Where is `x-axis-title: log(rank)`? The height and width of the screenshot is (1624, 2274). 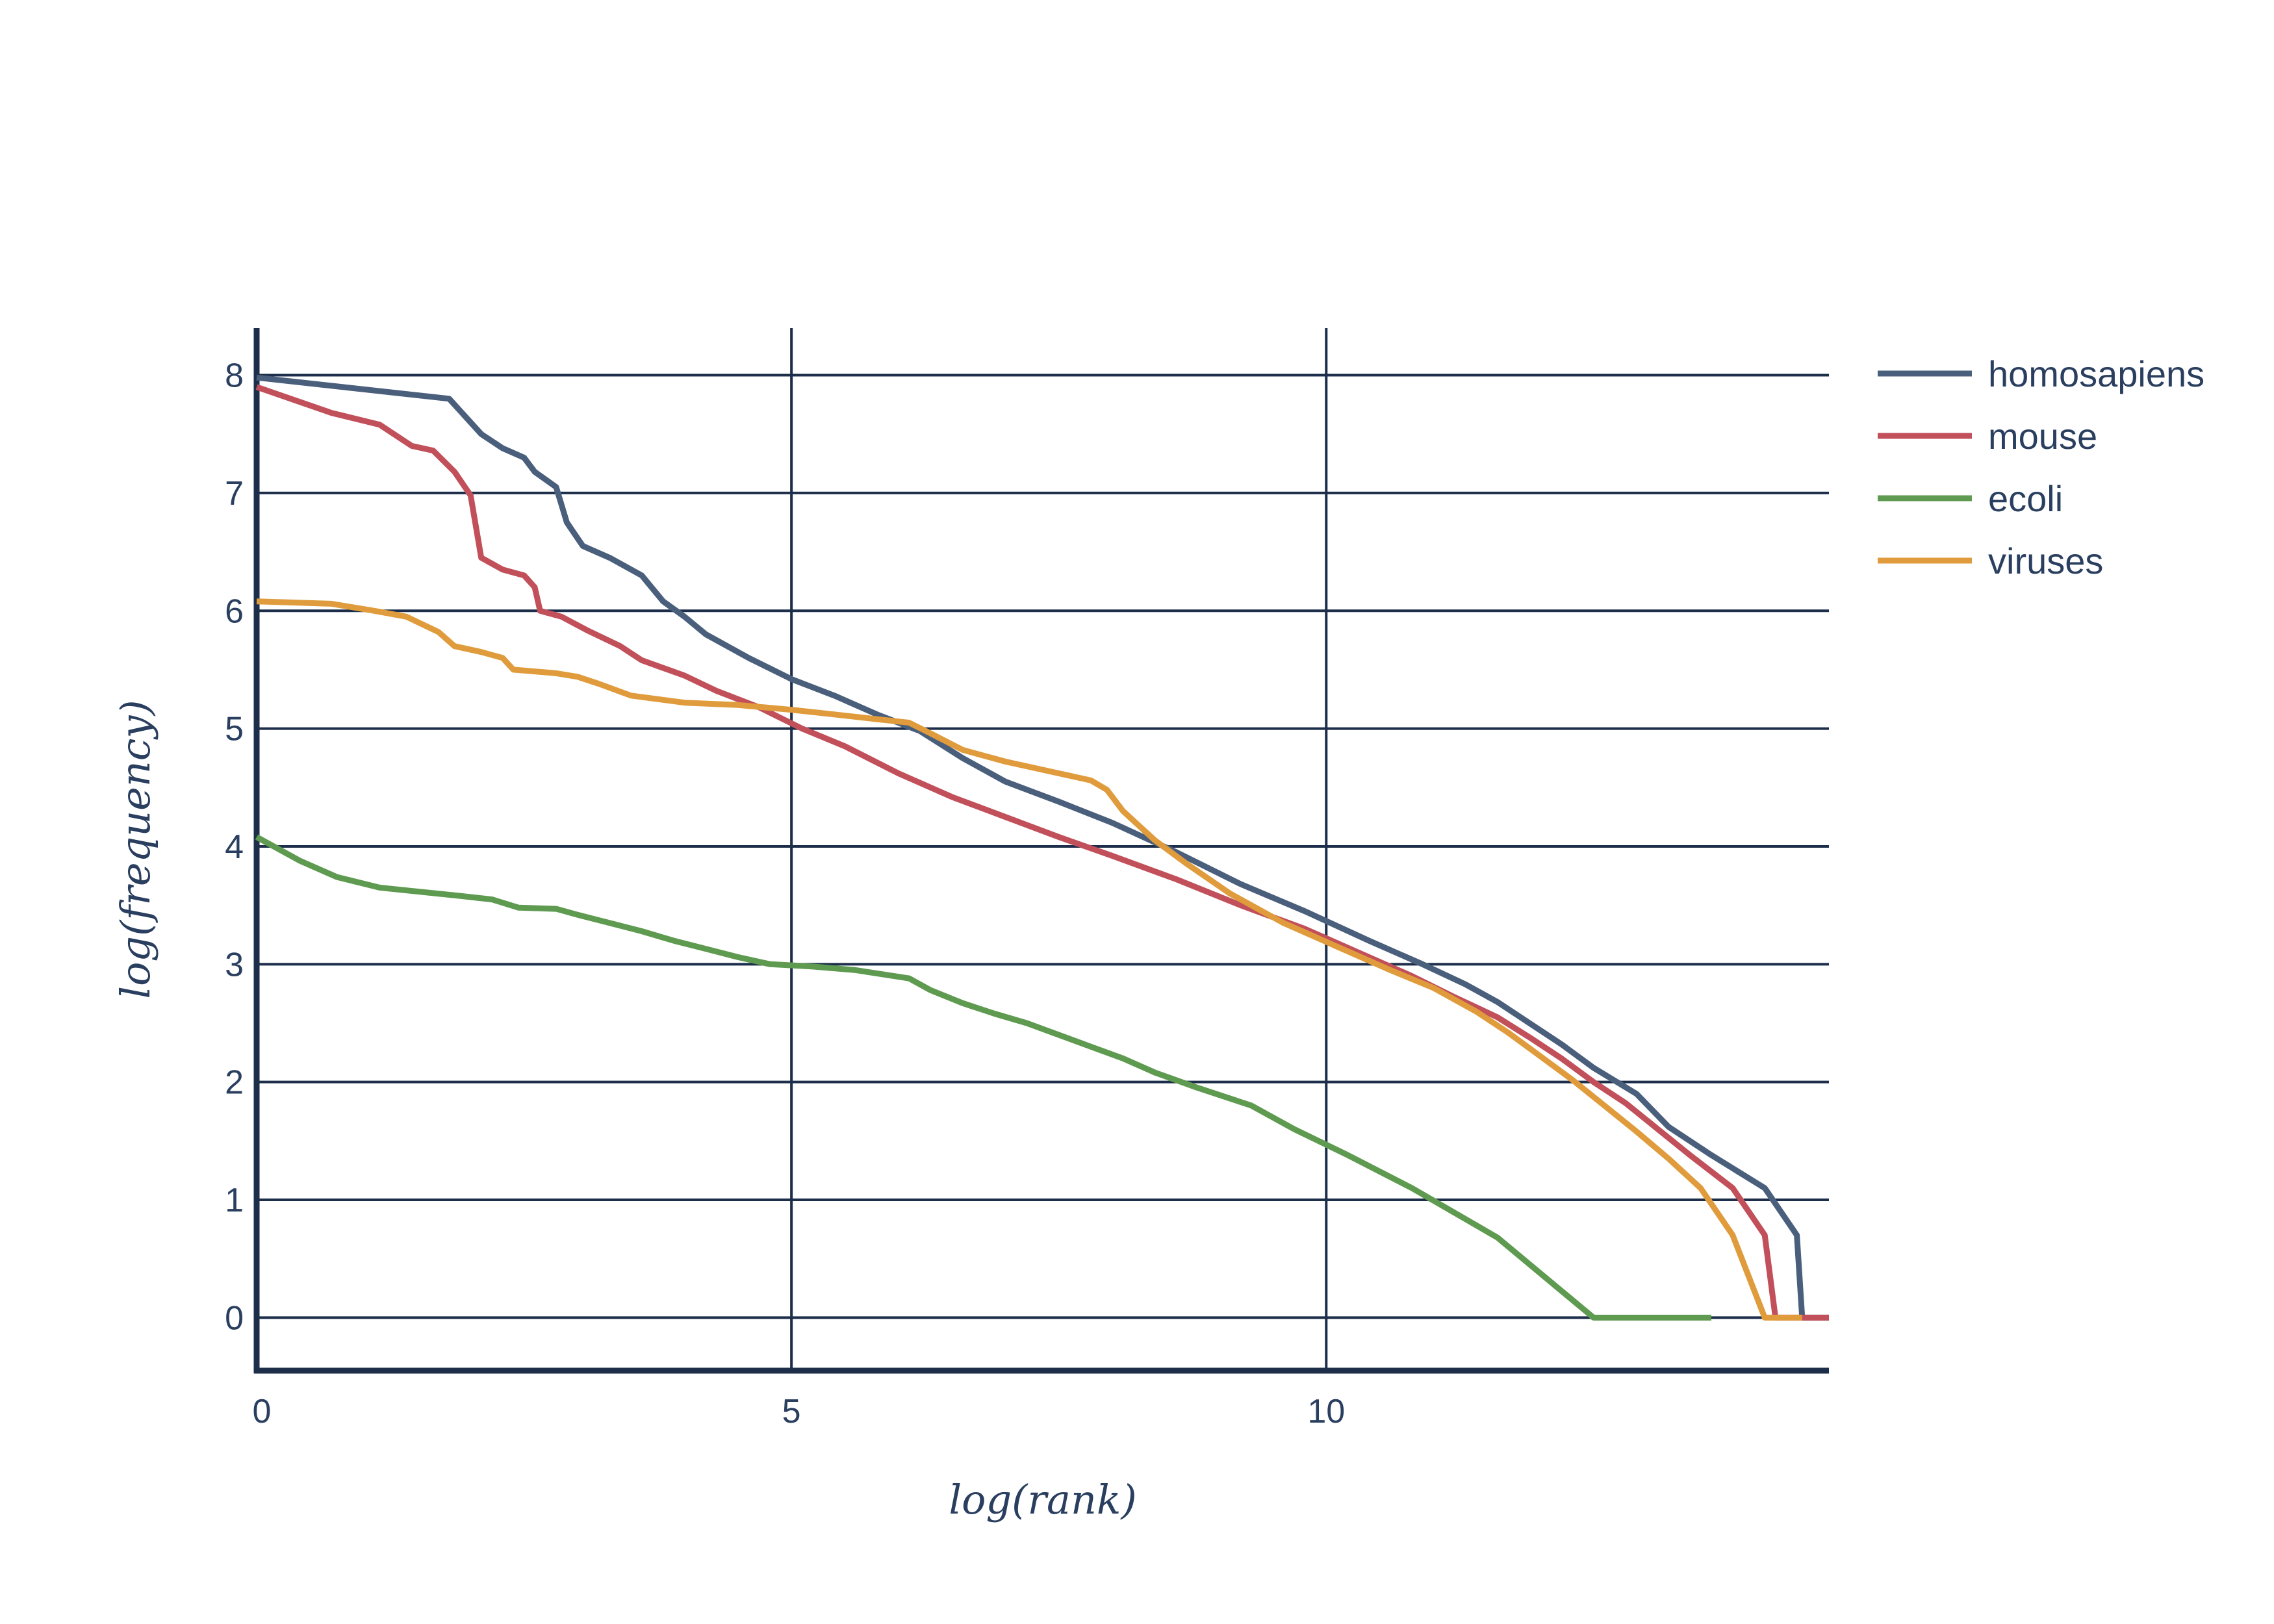
x-axis-title: log(rank) is located at coordinates (1042, 1499).